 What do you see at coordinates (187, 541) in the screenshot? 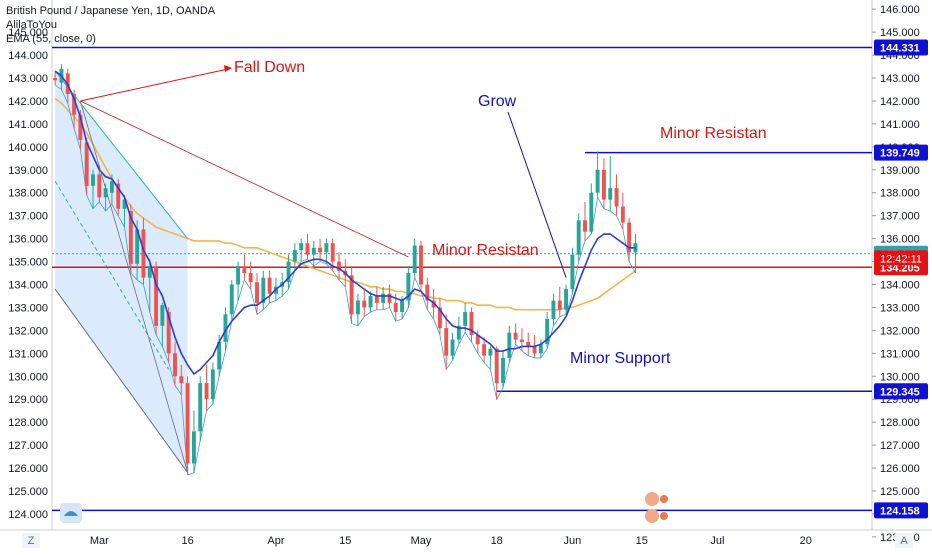
I see `x-tick-label: 16` at bounding box center [187, 541].